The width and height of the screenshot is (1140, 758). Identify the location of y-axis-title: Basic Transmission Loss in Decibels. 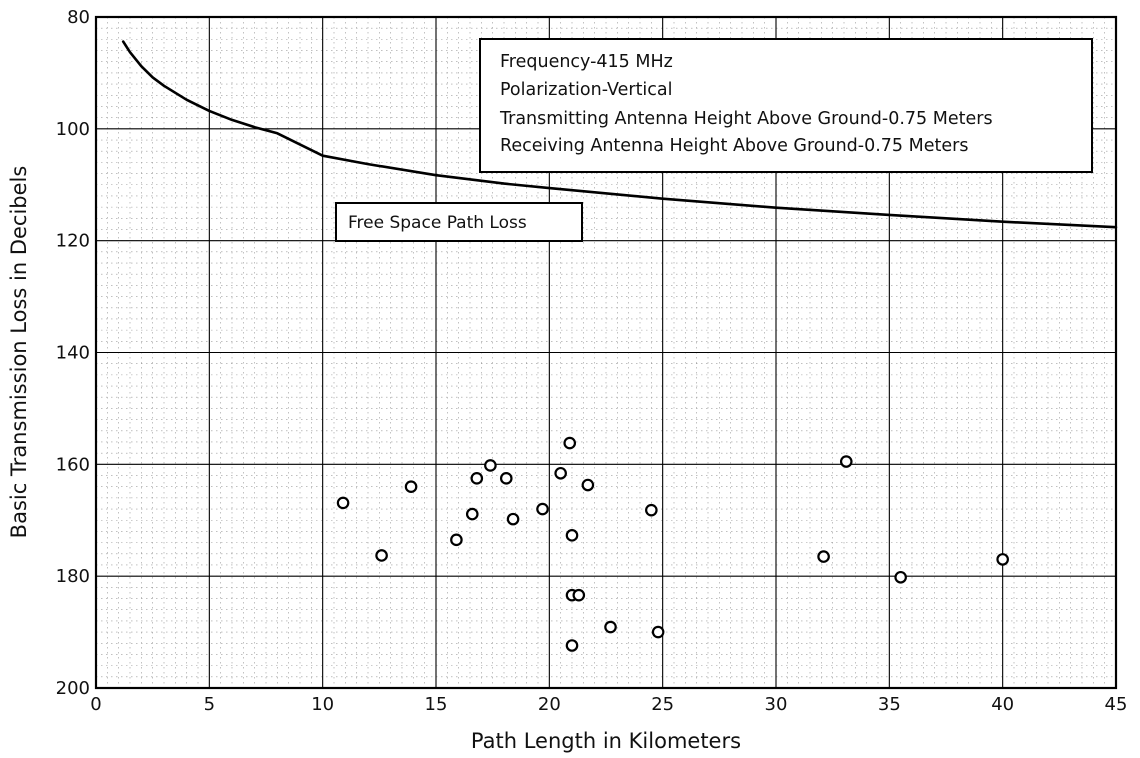
(19, 352).